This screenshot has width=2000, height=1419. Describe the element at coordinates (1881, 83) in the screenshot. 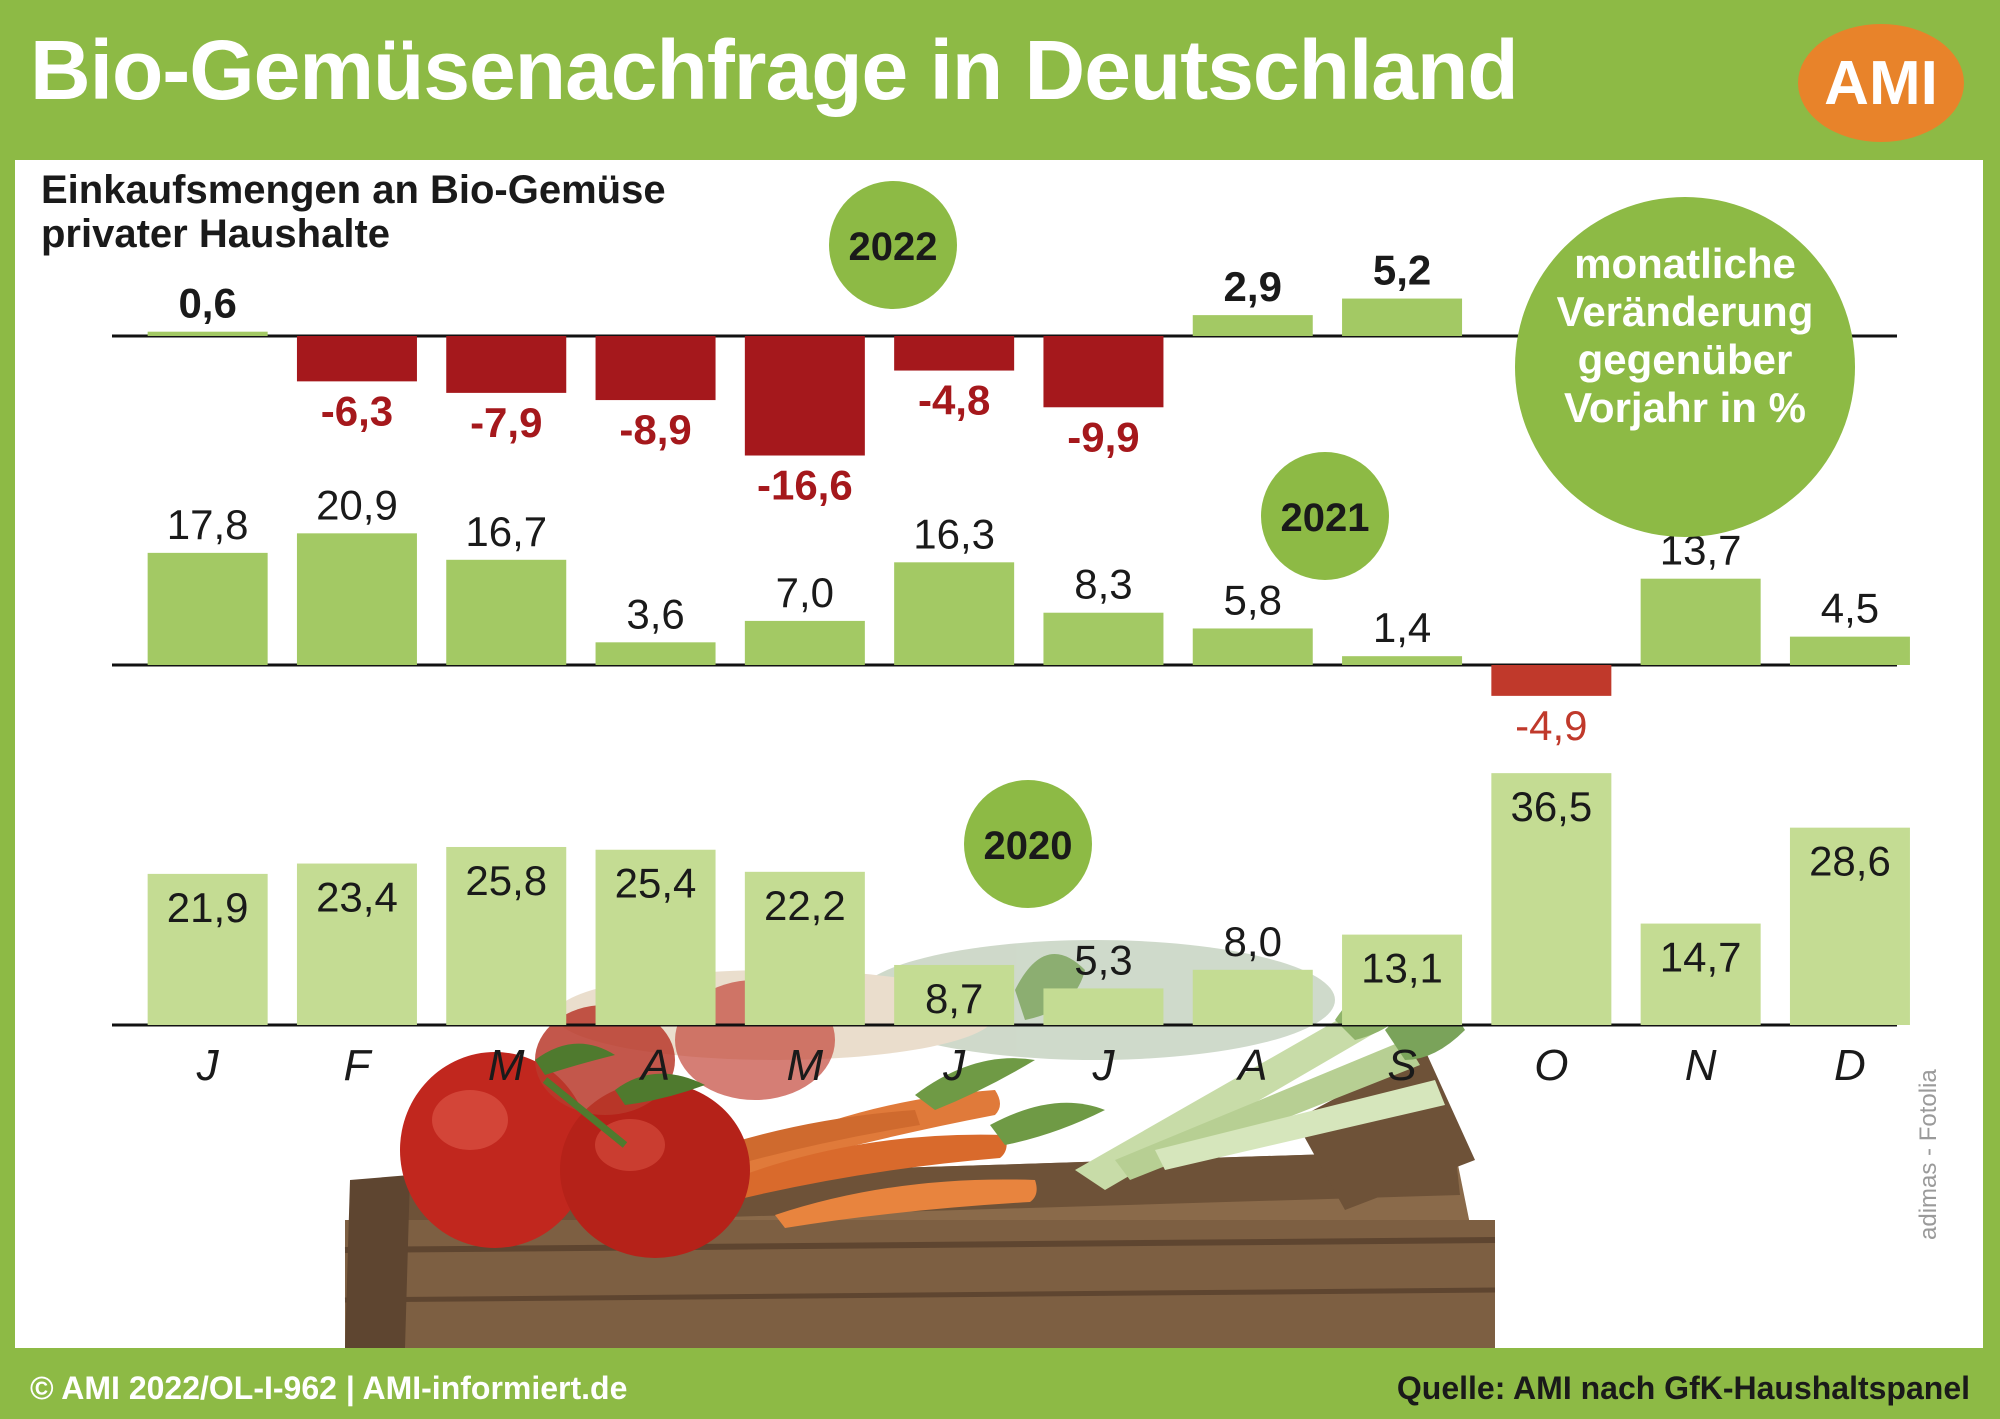

I see `ami-logo: AMI` at that location.